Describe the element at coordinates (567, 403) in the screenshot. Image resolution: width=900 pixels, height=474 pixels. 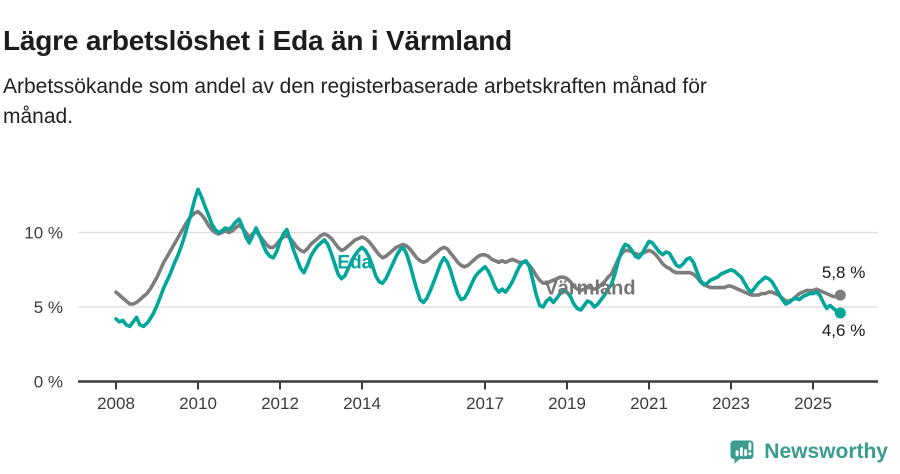
I see `x-tick-label: 2019` at that location.